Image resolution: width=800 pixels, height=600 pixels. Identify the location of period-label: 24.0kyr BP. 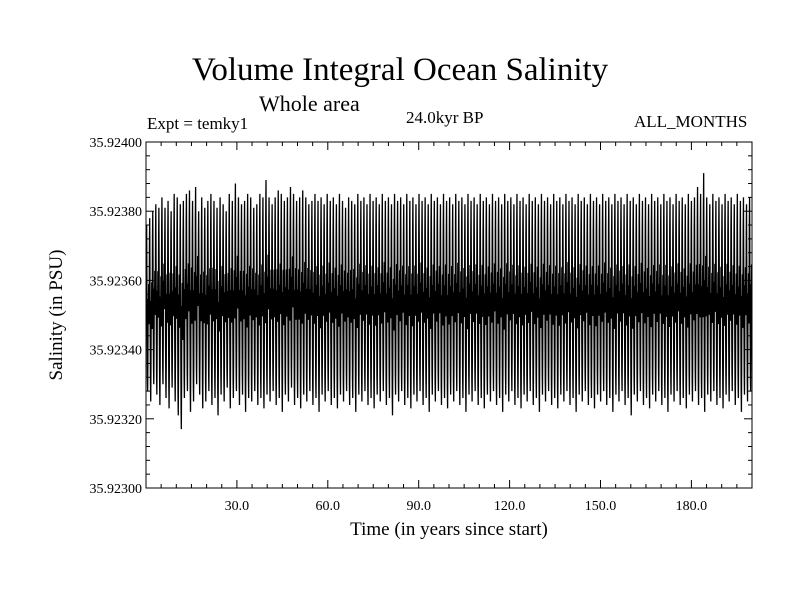
(445, 117).